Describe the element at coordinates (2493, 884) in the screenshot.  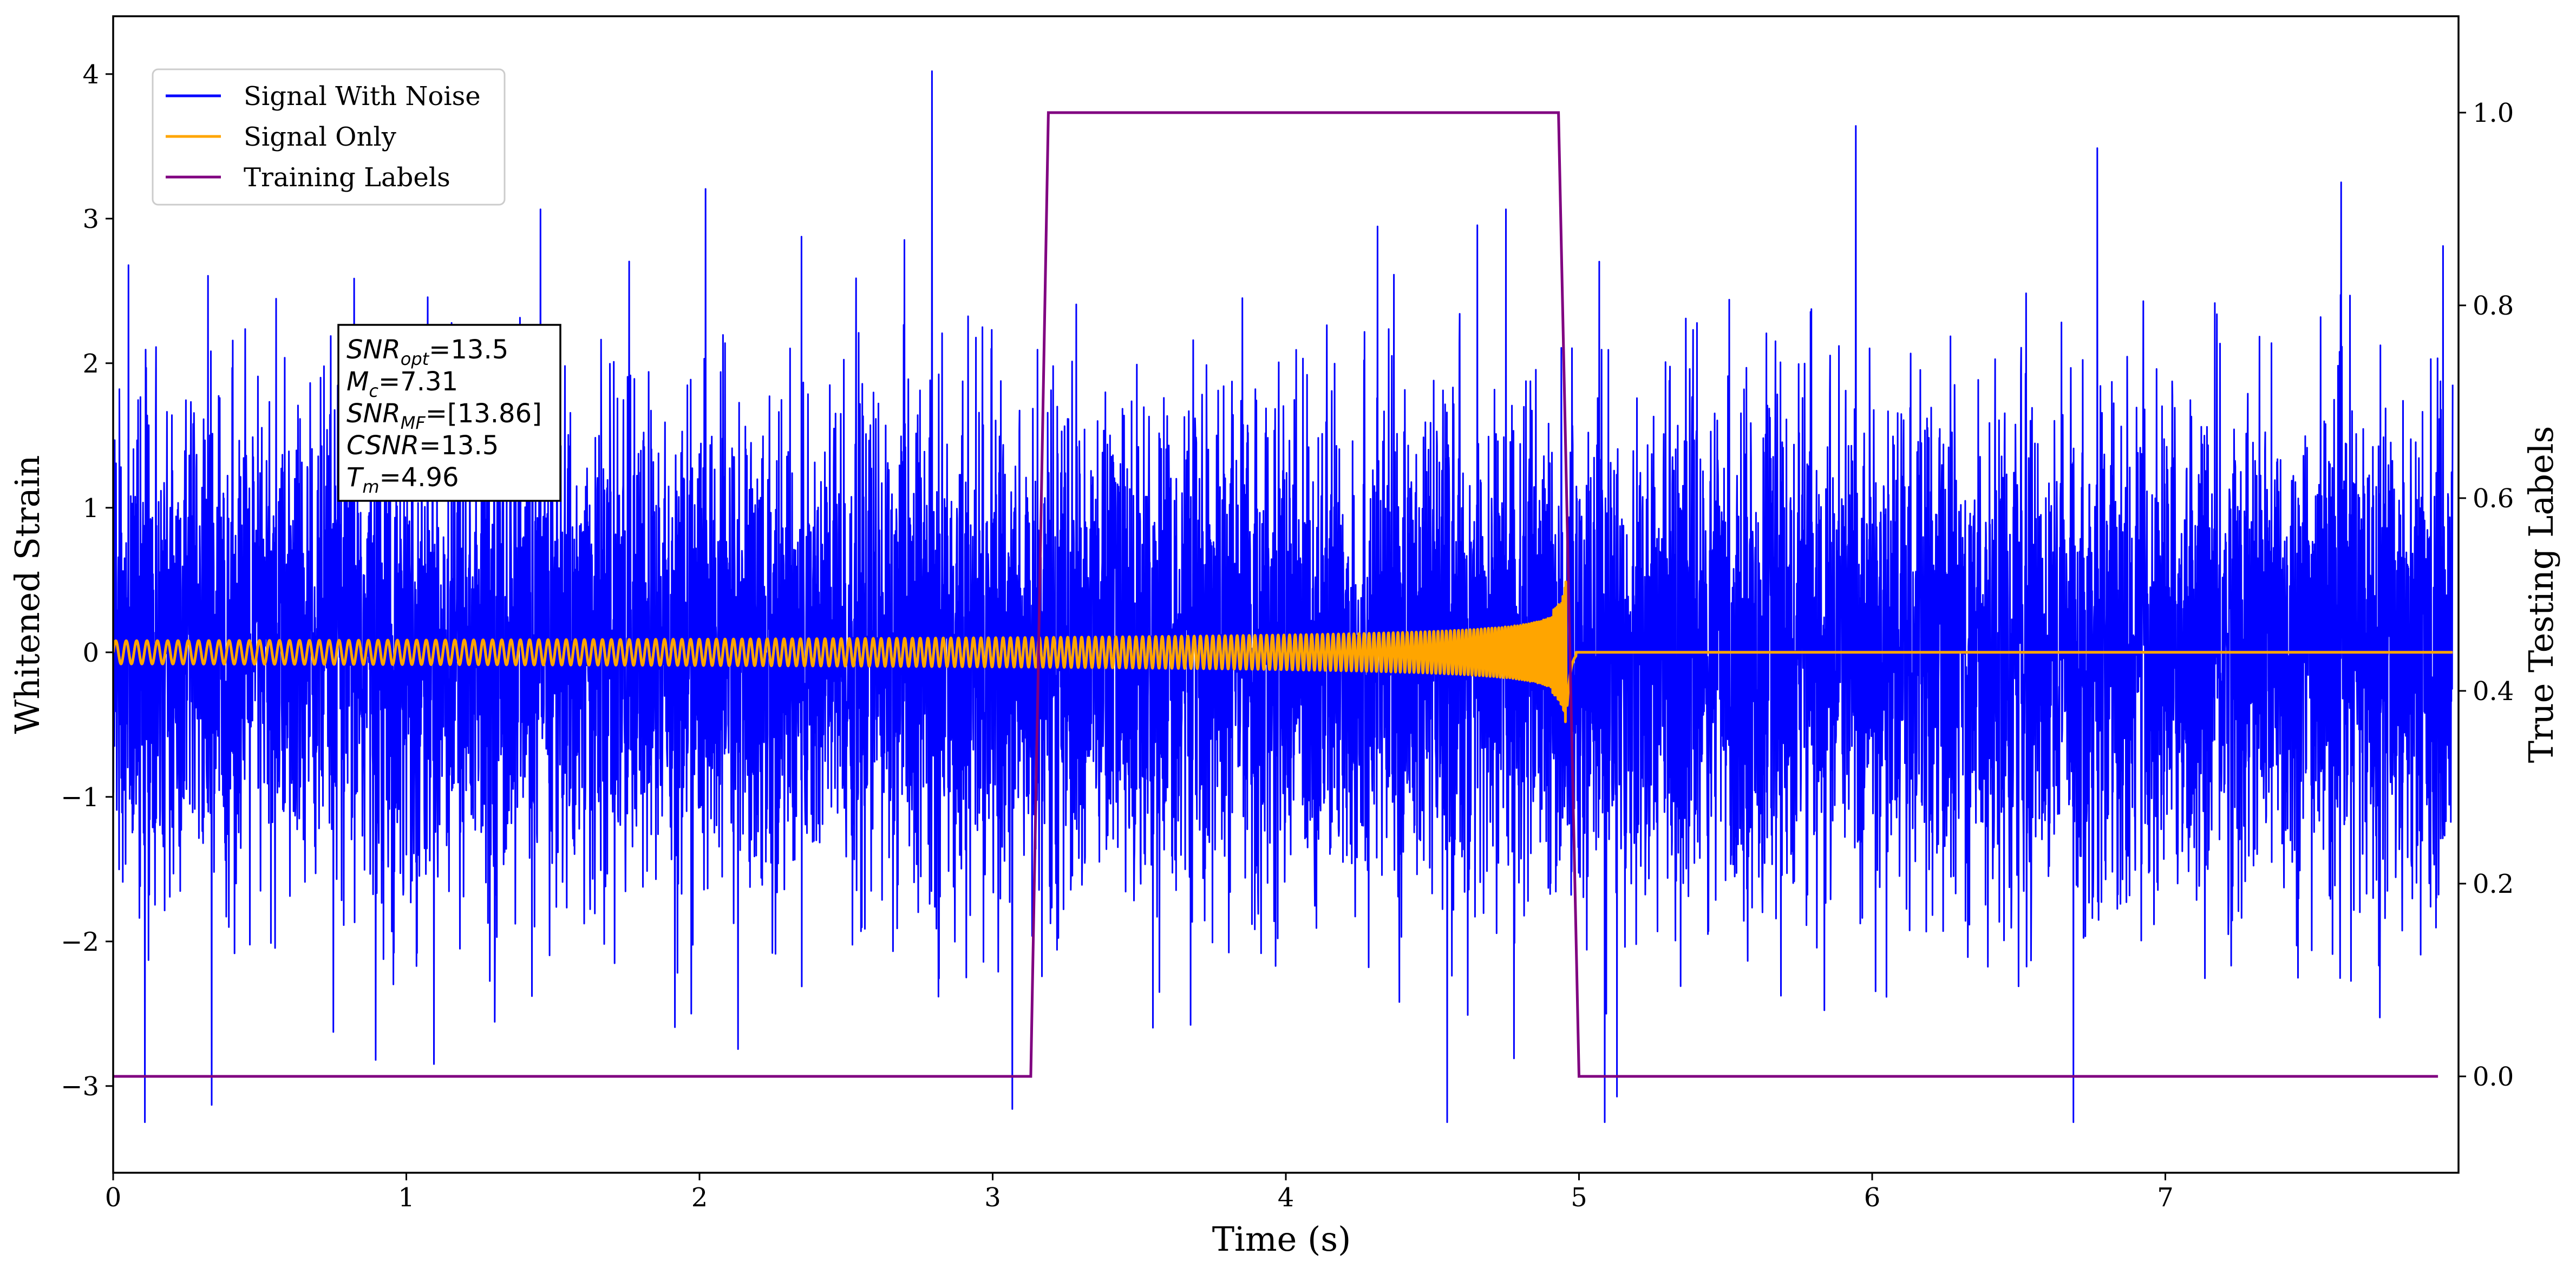
I see `y2-tick-label-1: 0.2` at that location.